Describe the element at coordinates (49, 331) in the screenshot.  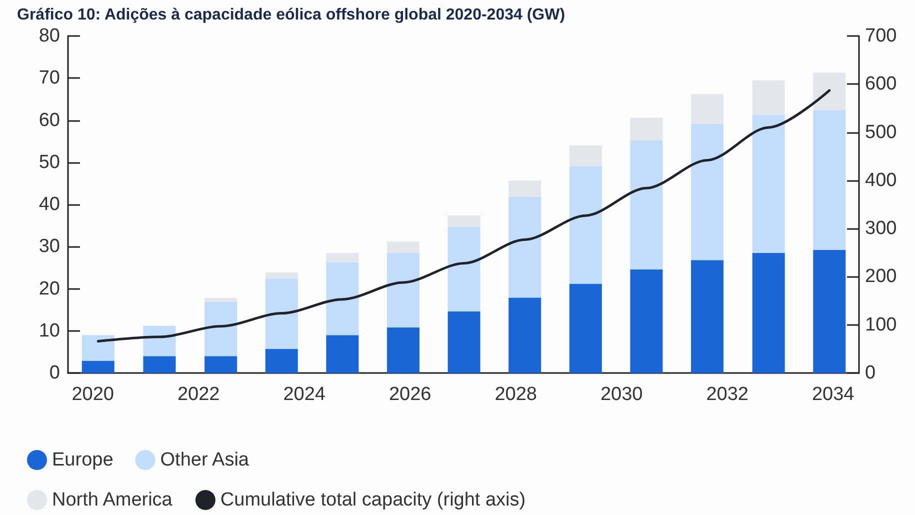
I see `y-tick-label: 10` at that location.